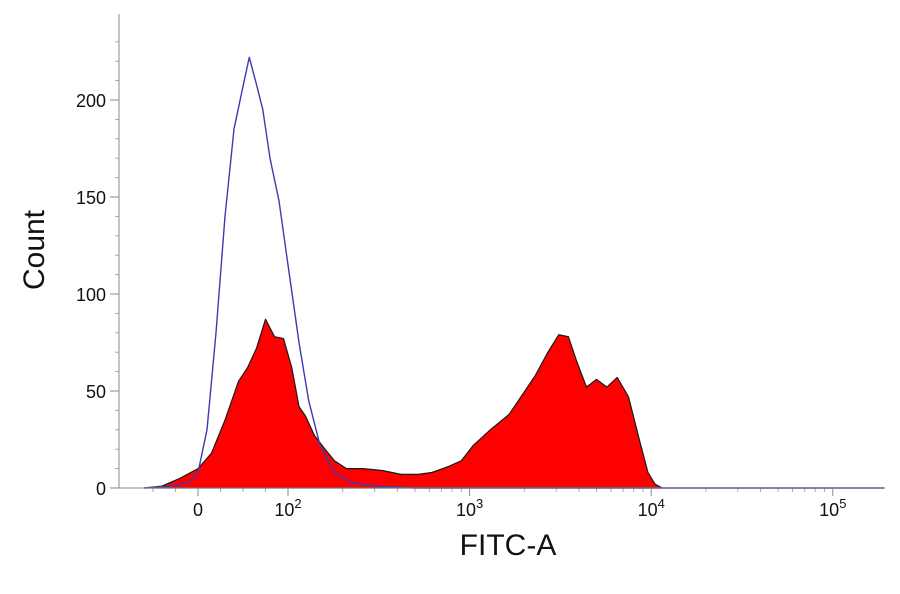  I want to click on x-tick-exponent: 2, so click(297, 503).